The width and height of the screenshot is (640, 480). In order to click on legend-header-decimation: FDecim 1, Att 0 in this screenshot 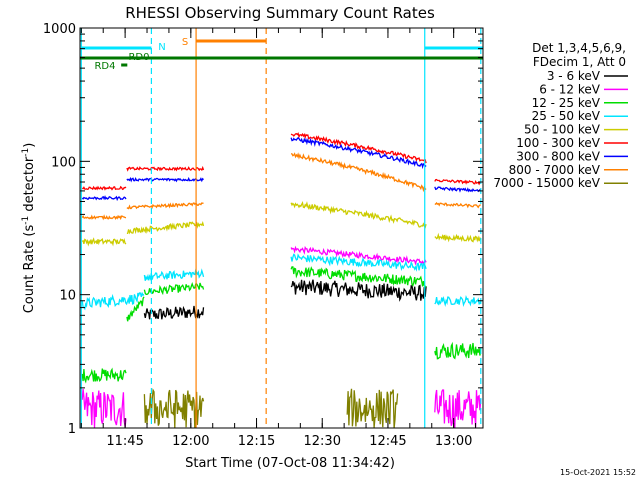, I will do `click(579, 62)`.